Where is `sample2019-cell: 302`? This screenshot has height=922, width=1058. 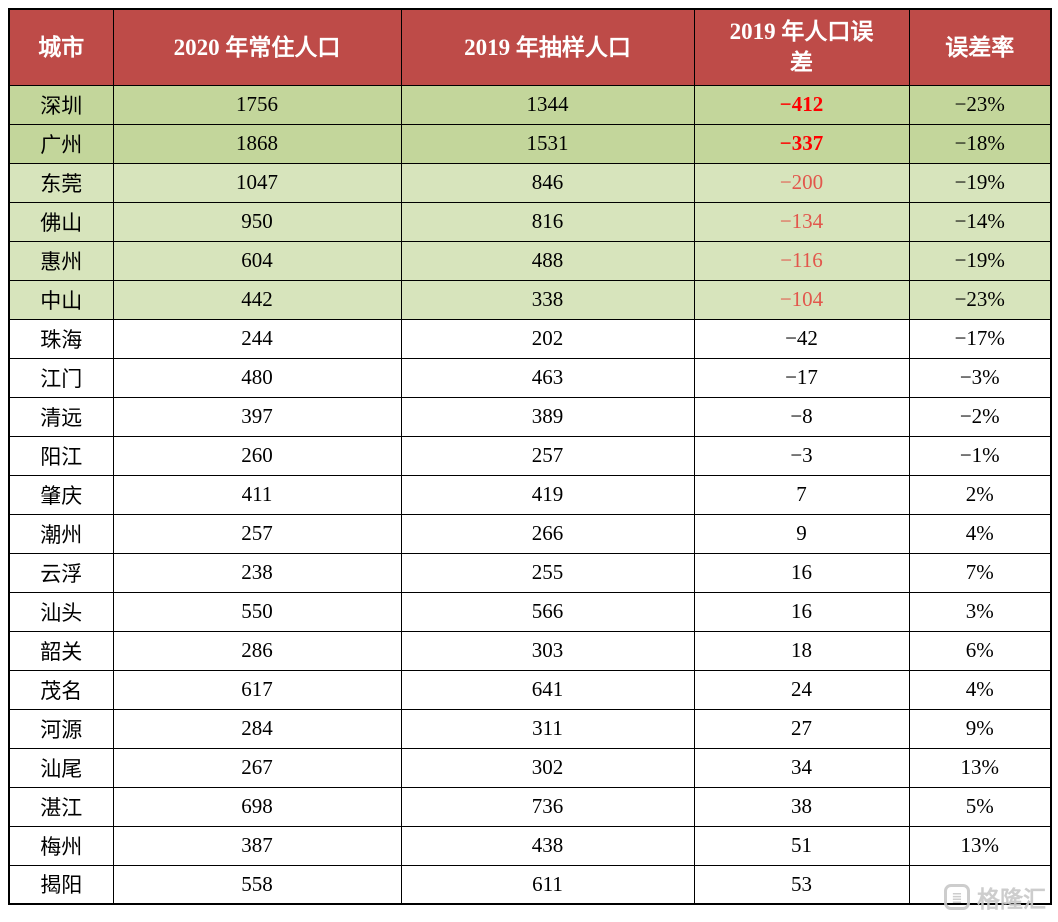
sample2019-cell: 302 is located at coordinates (547, 767).